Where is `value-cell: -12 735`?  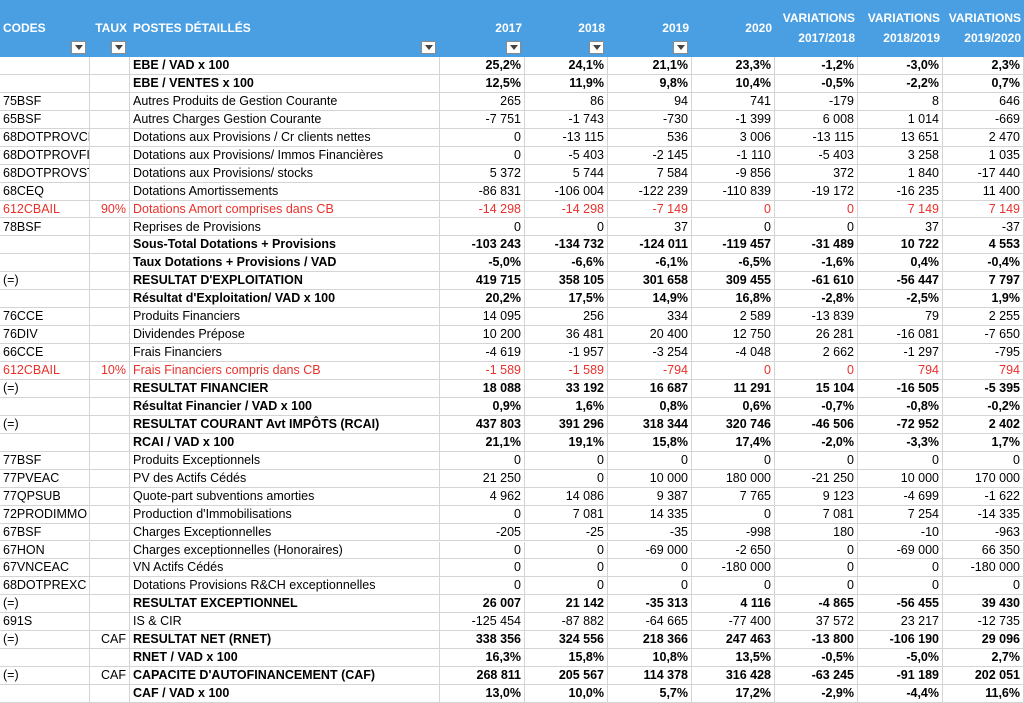
value-cell: -12 735 is located at coordinates (983, 622).